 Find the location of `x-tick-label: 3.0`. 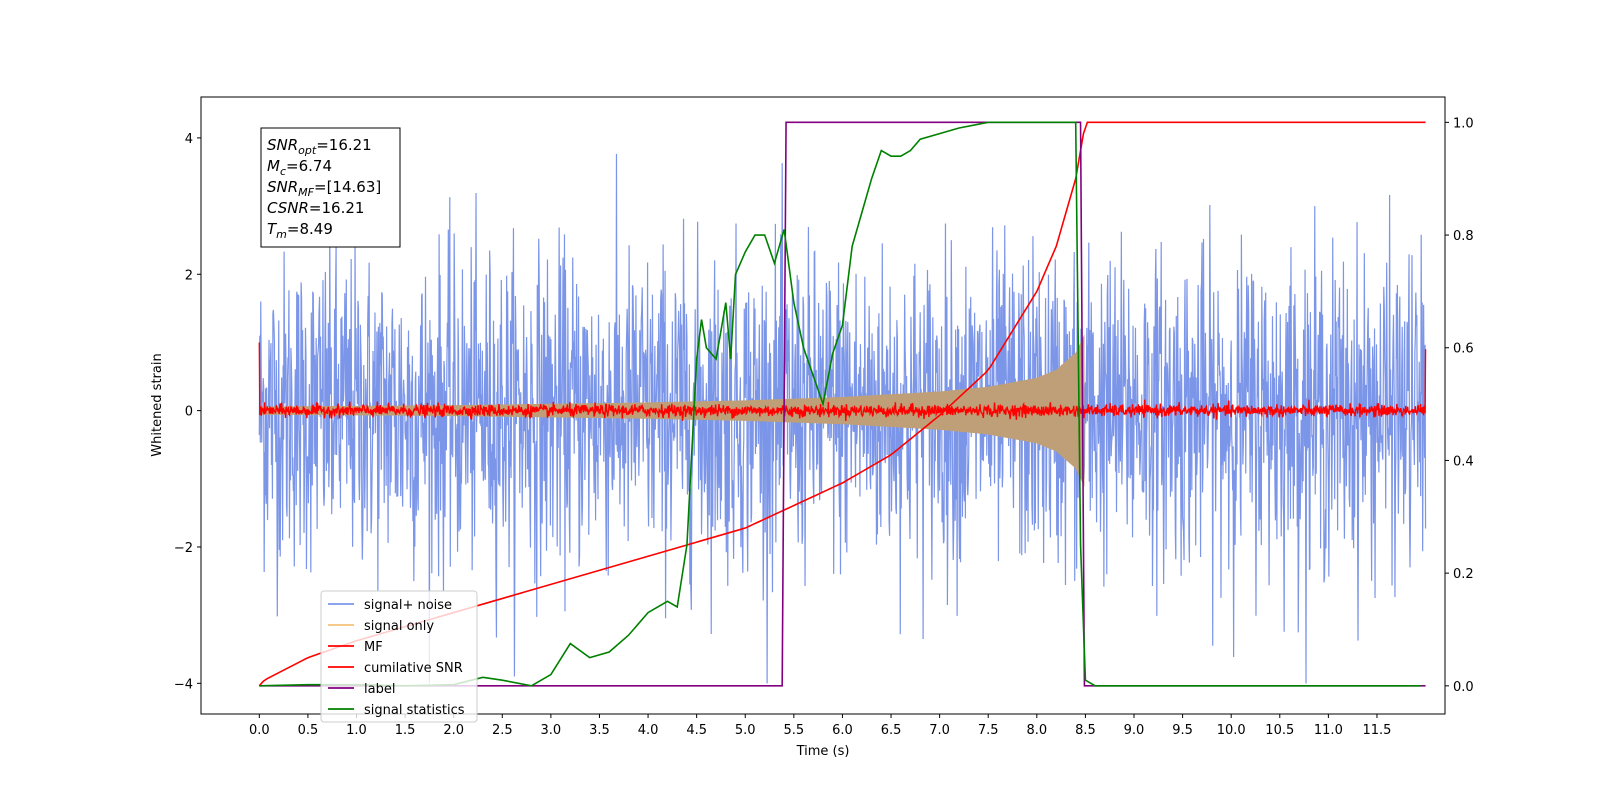

x-tick-label: 3.0 is located at coordinates (551, 730).